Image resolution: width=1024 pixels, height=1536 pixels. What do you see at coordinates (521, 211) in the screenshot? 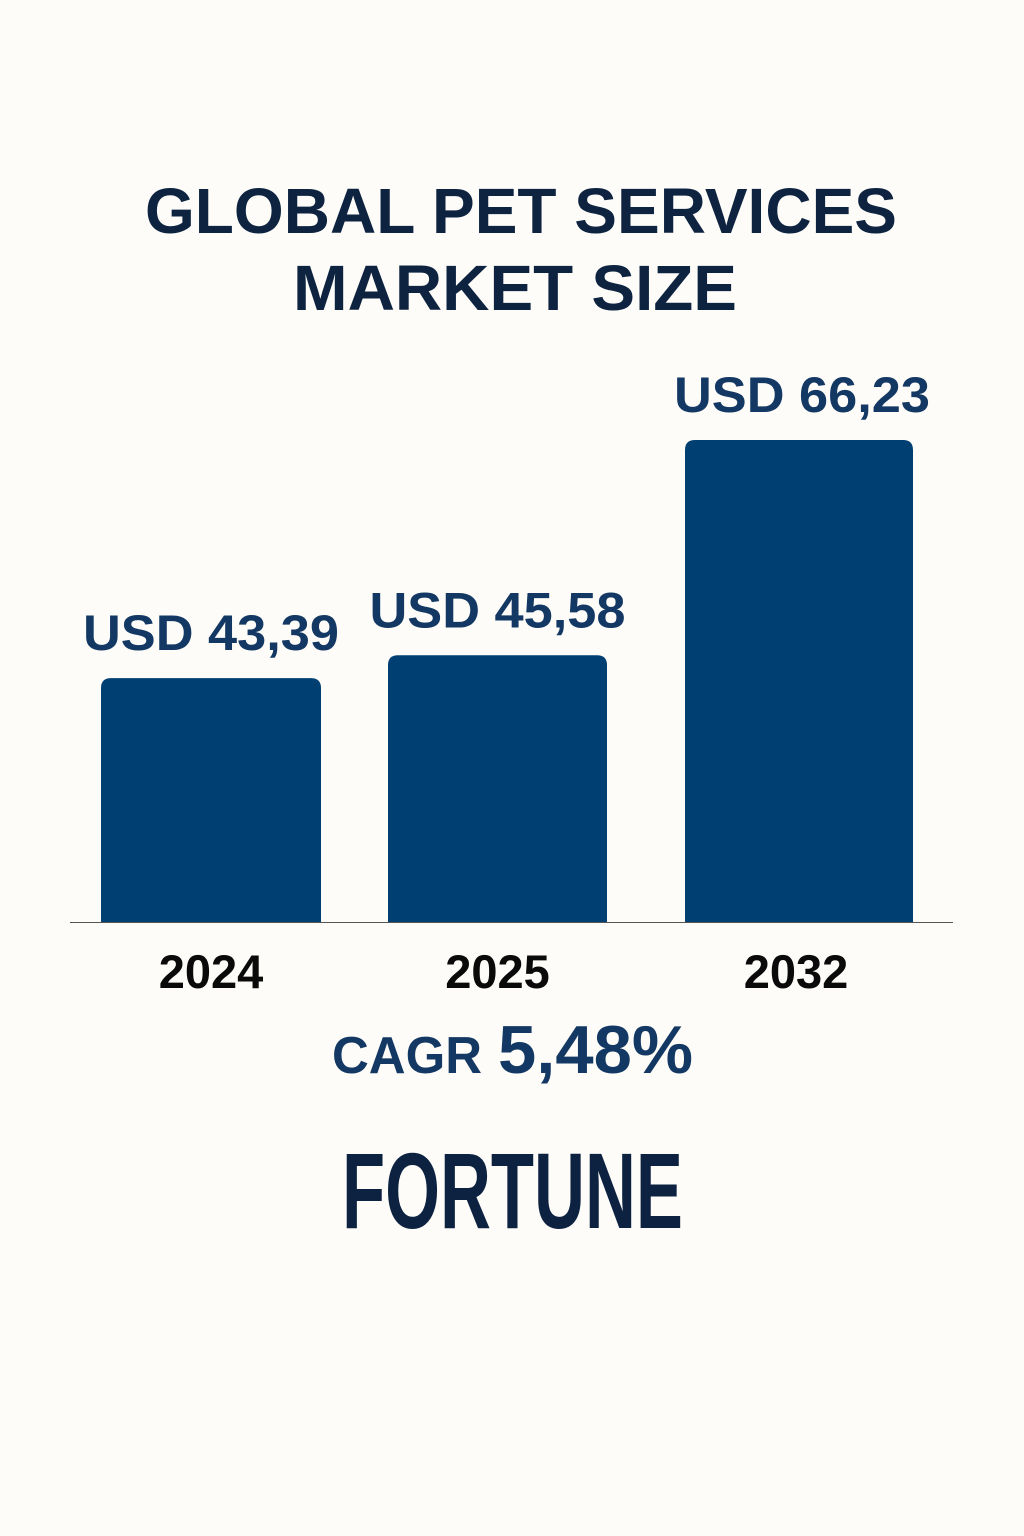
I see `chart-title-line-1: GLOBAL PET SERVICES` at bounding box center [521, 211].